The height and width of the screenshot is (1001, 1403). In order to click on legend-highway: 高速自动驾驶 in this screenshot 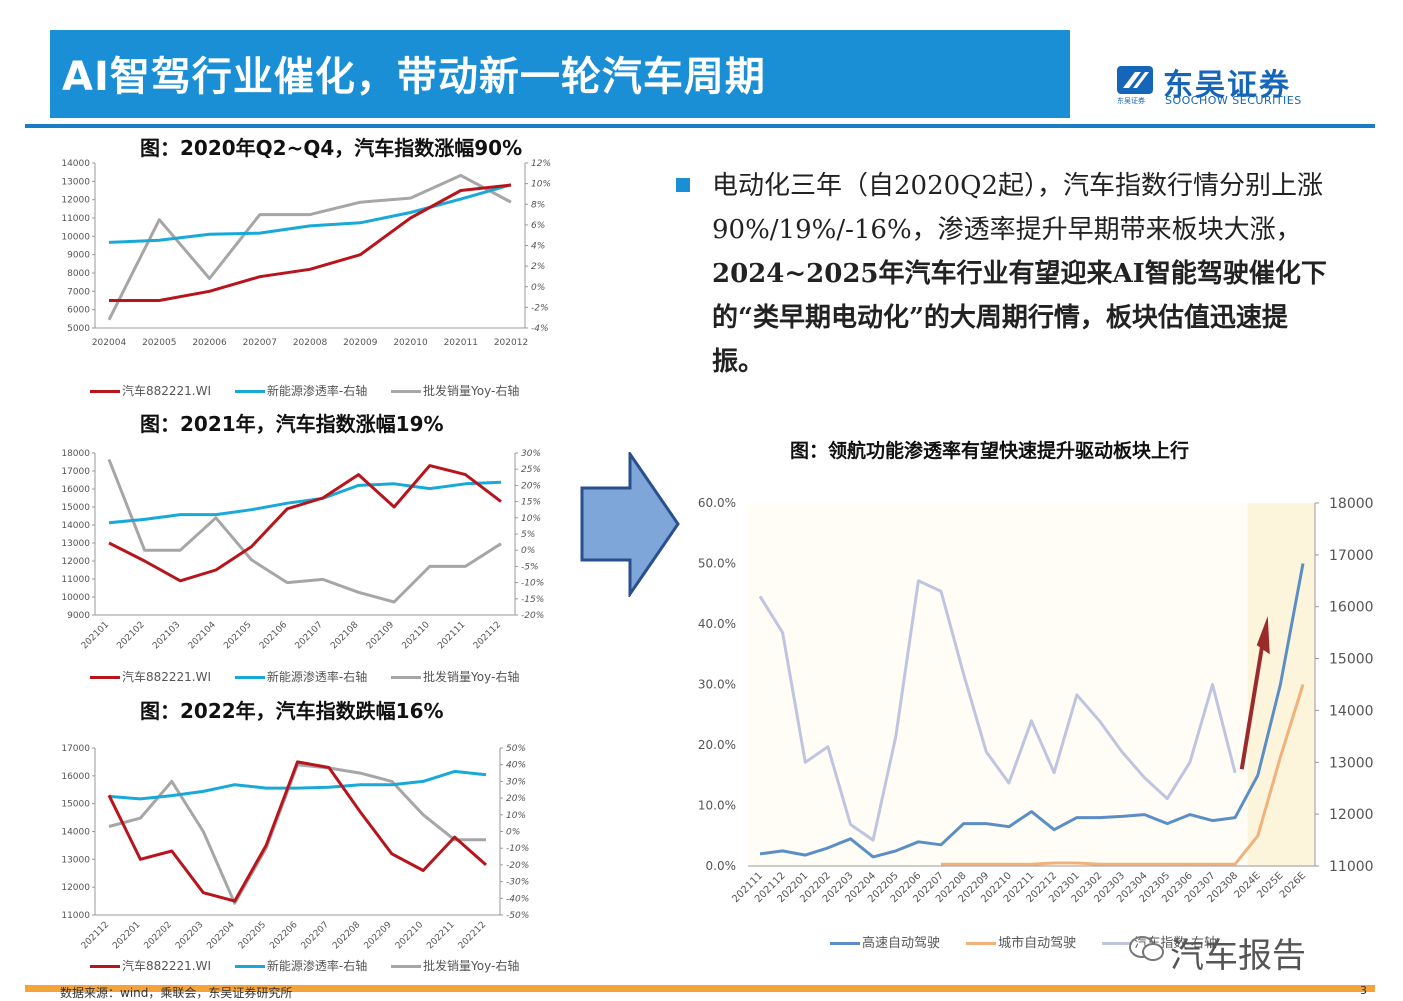, I will do `click(901, 943)`.